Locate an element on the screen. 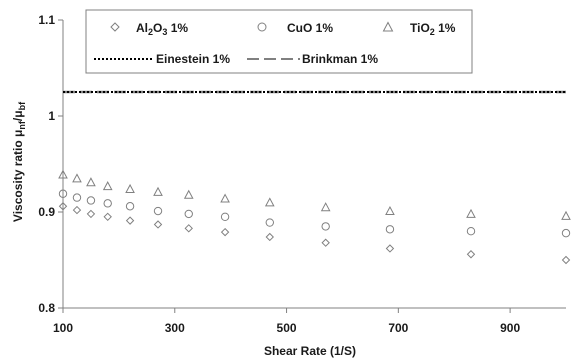 The image size is (575, 361). legend-entry-al2o3: Al2O3 1% is located at coordinates (149, 29).